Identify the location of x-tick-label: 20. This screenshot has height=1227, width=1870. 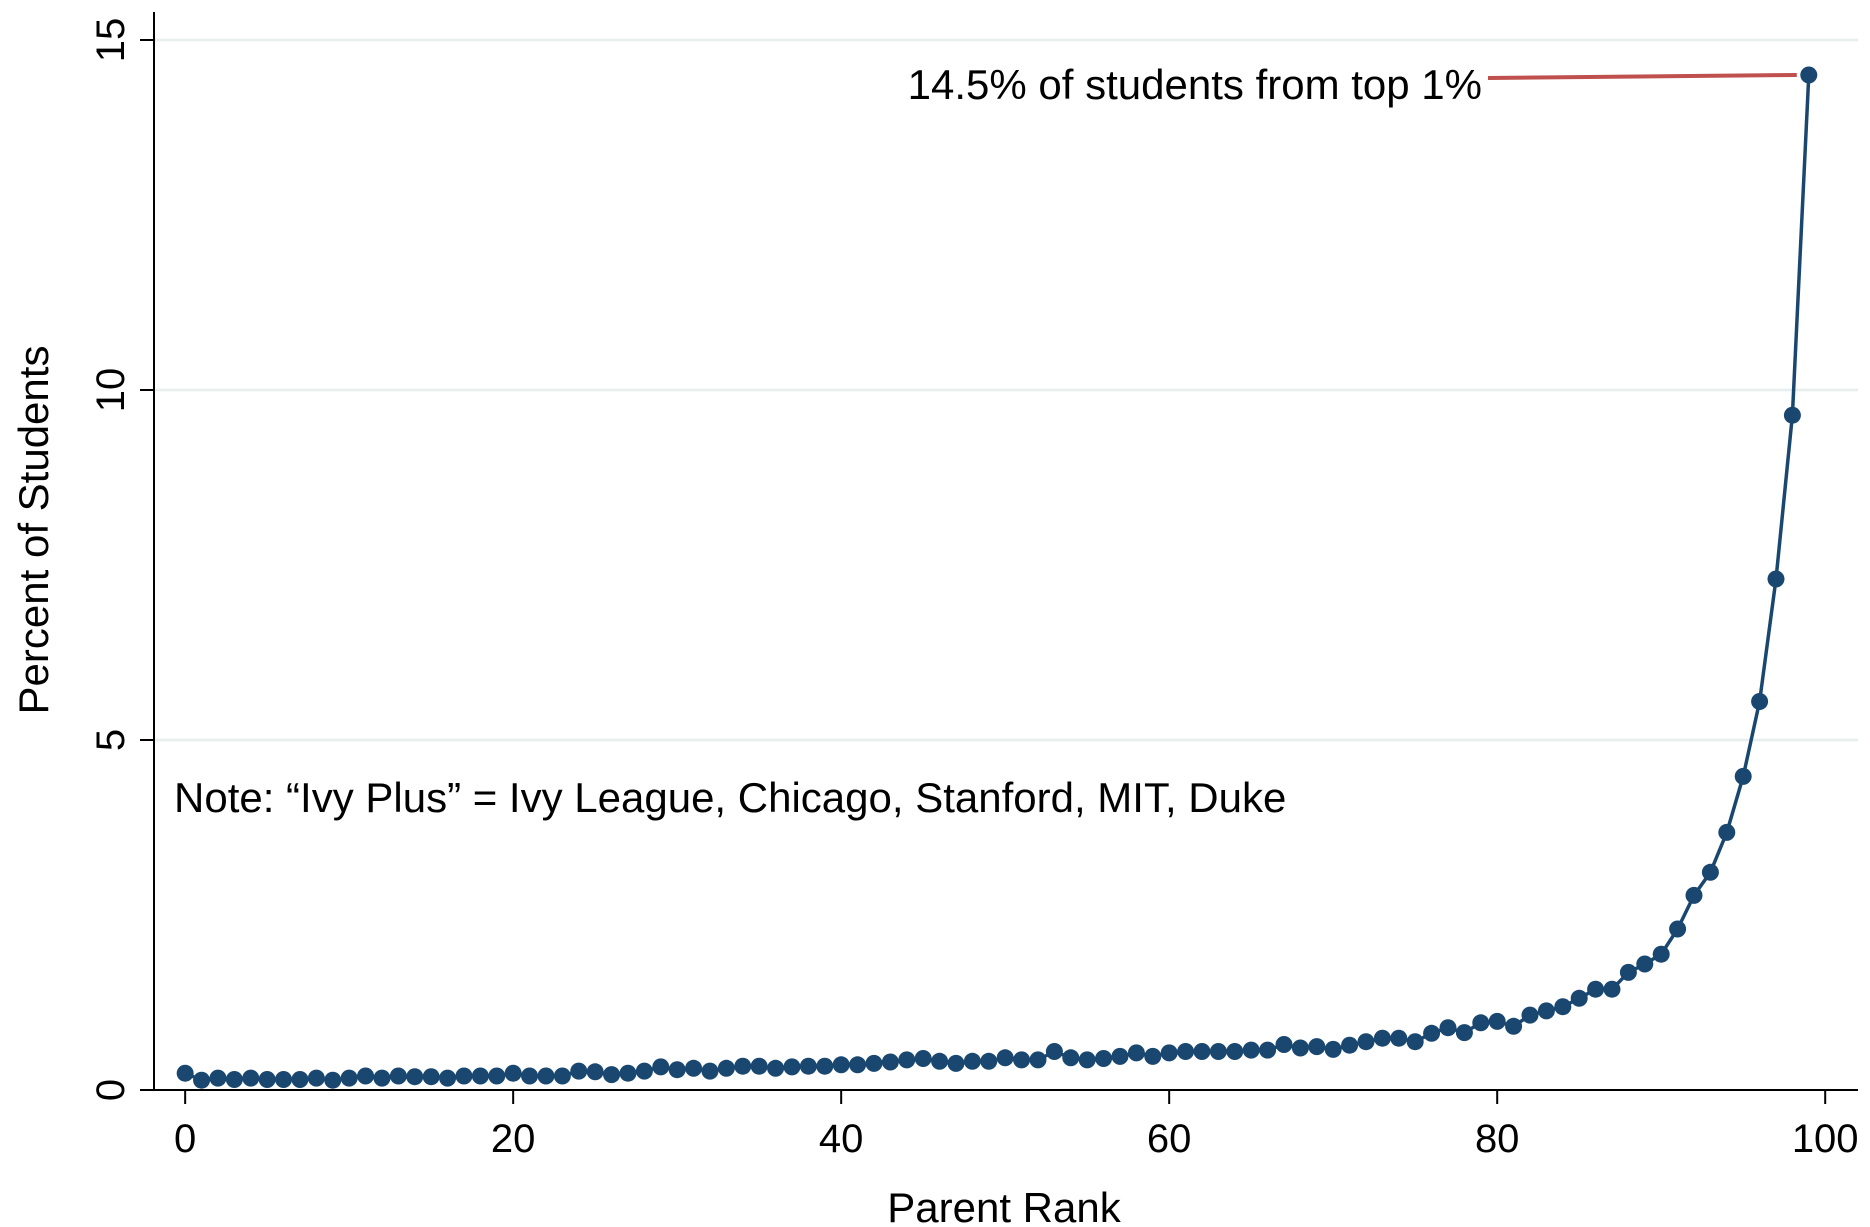
(513, 1139).